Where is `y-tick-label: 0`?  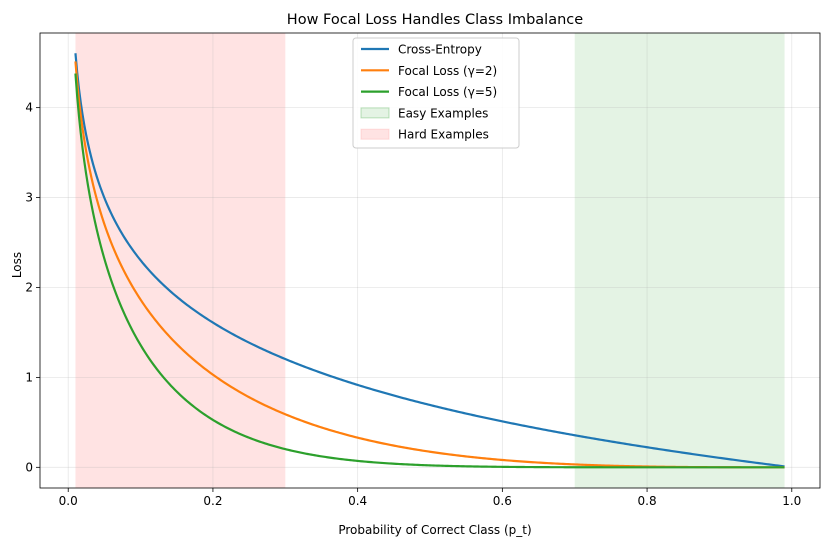 y-tick-label: 0 is located at coordinates (29, 467).